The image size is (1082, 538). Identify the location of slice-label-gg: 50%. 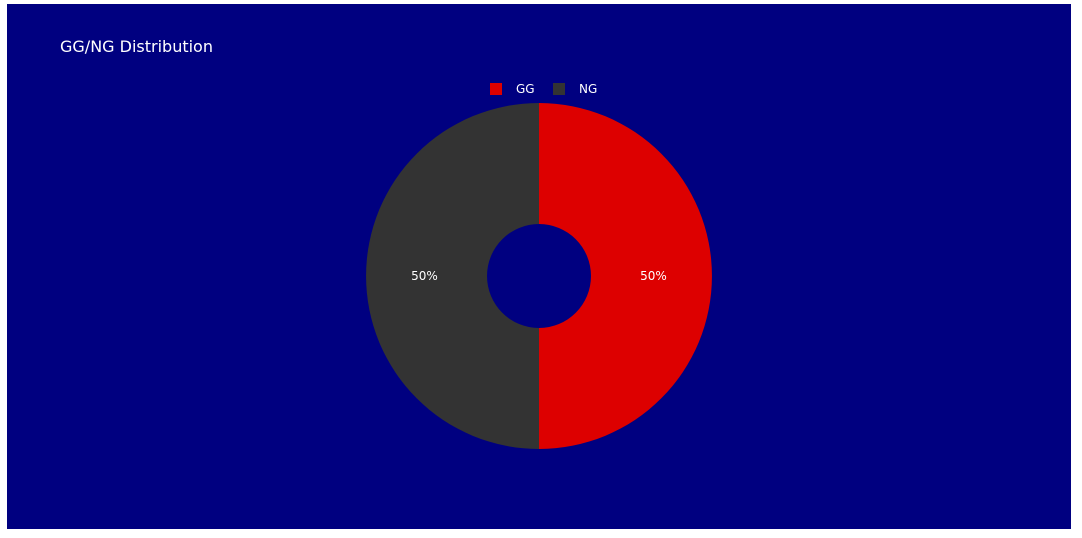
(653, 276).